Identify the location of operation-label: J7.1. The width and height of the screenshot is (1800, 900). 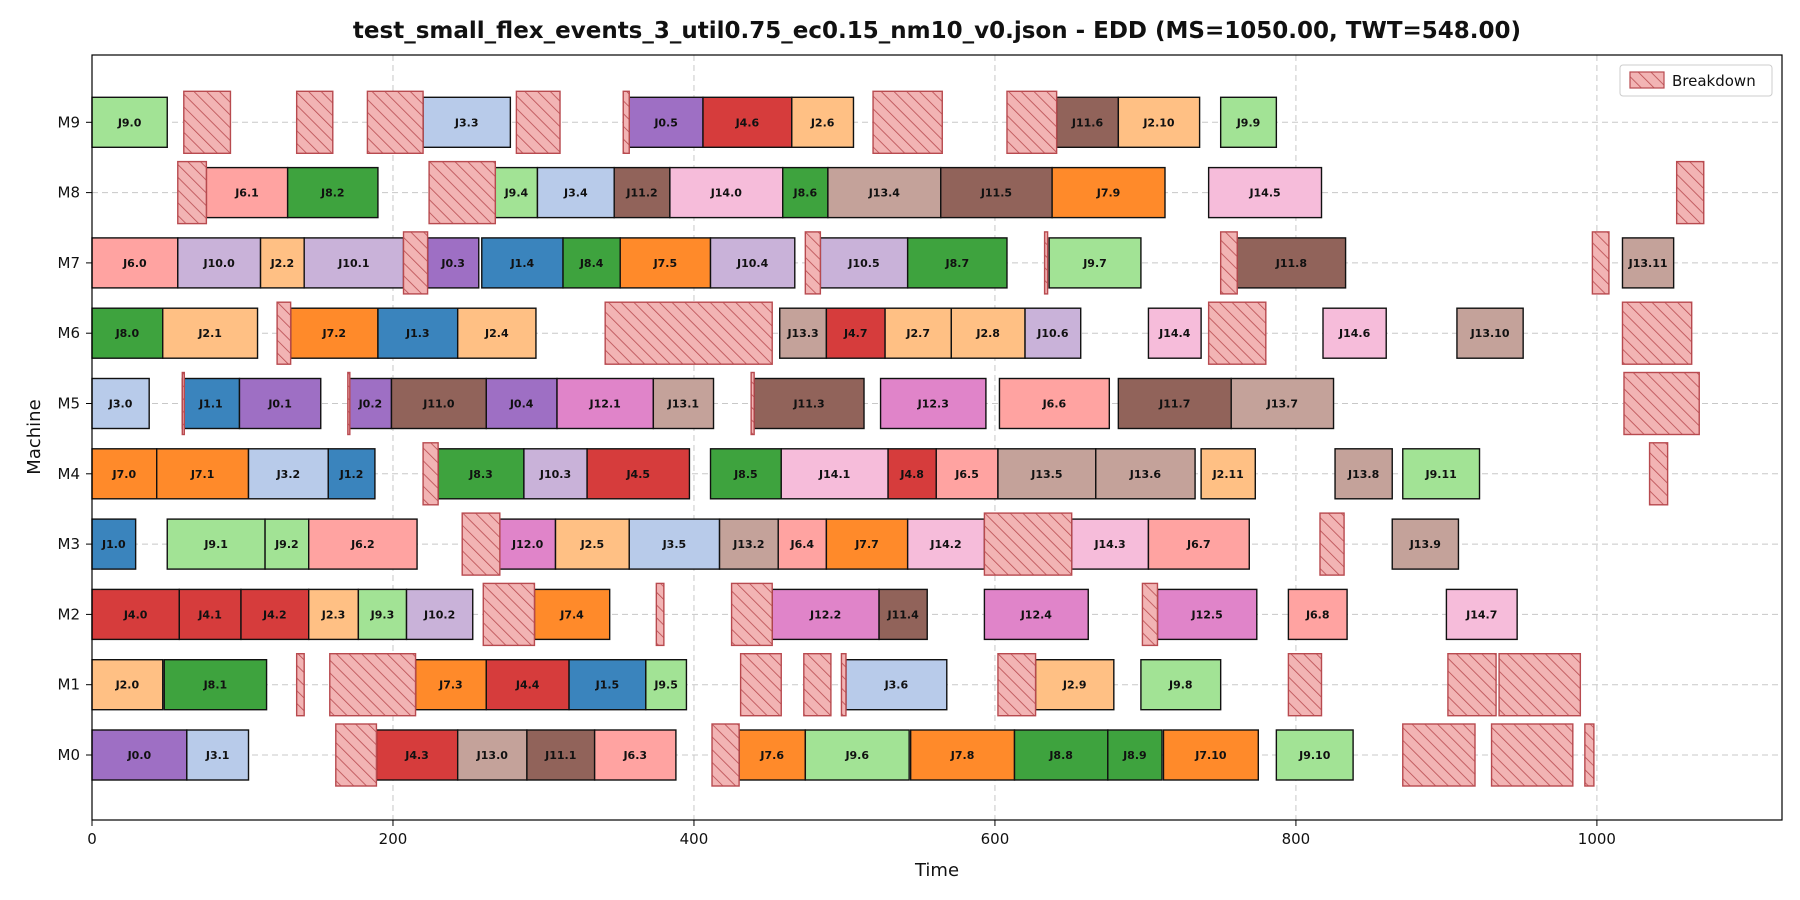
(202, 474).